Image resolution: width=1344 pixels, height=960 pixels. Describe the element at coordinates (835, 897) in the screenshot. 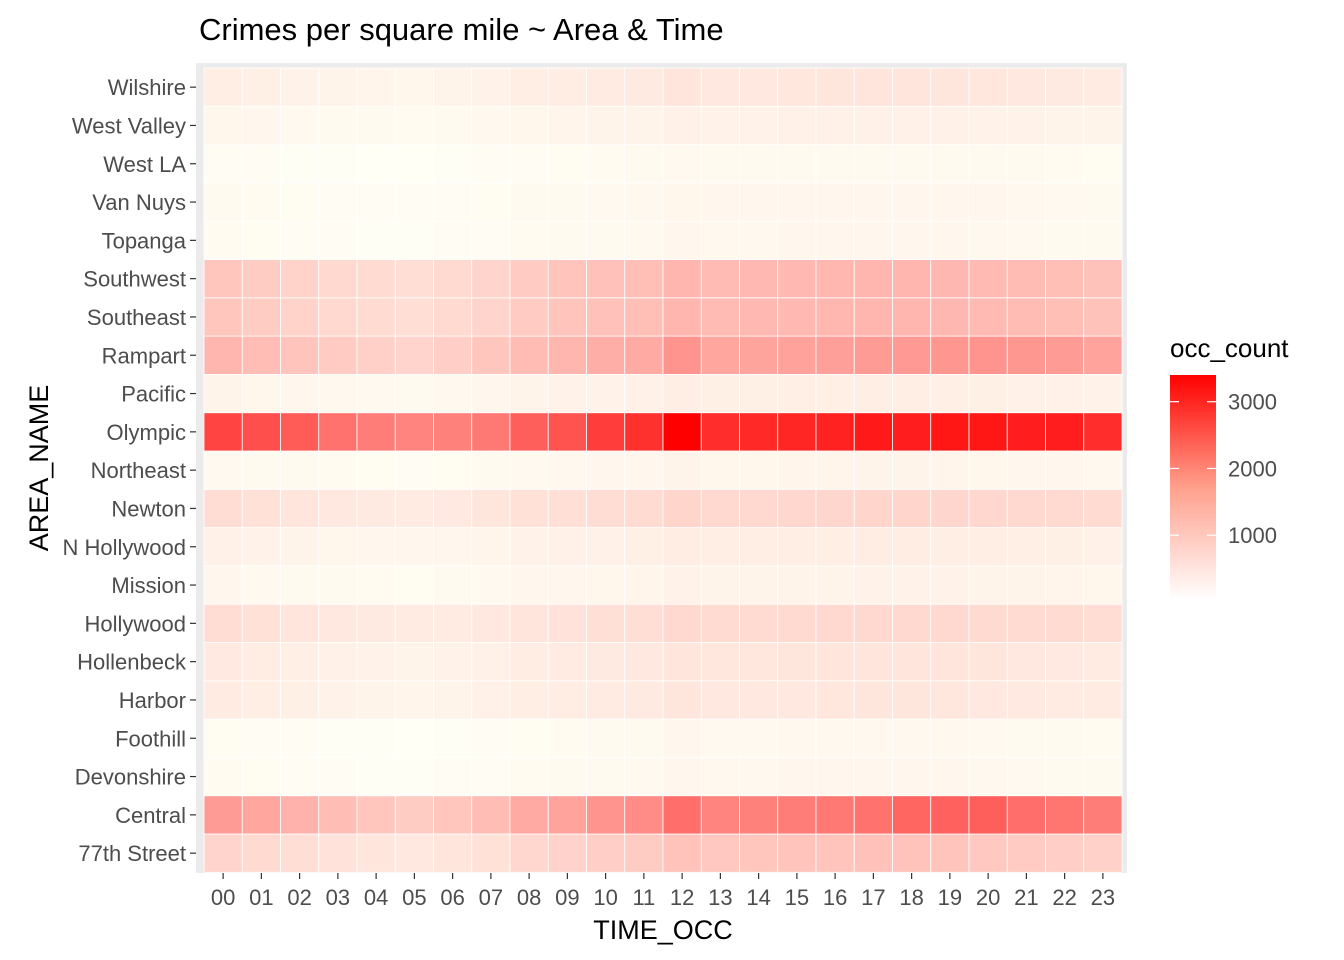

I see `x-tick-label: 16` at that location.